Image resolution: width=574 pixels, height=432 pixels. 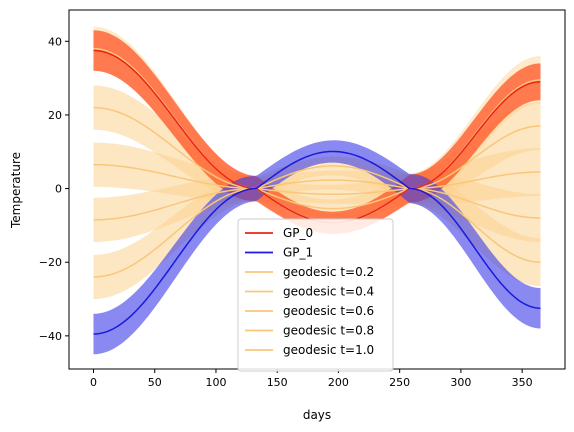 I want to click on y-axis-ticks: −40 −20 0 20 40, so click(x=54, y=189).